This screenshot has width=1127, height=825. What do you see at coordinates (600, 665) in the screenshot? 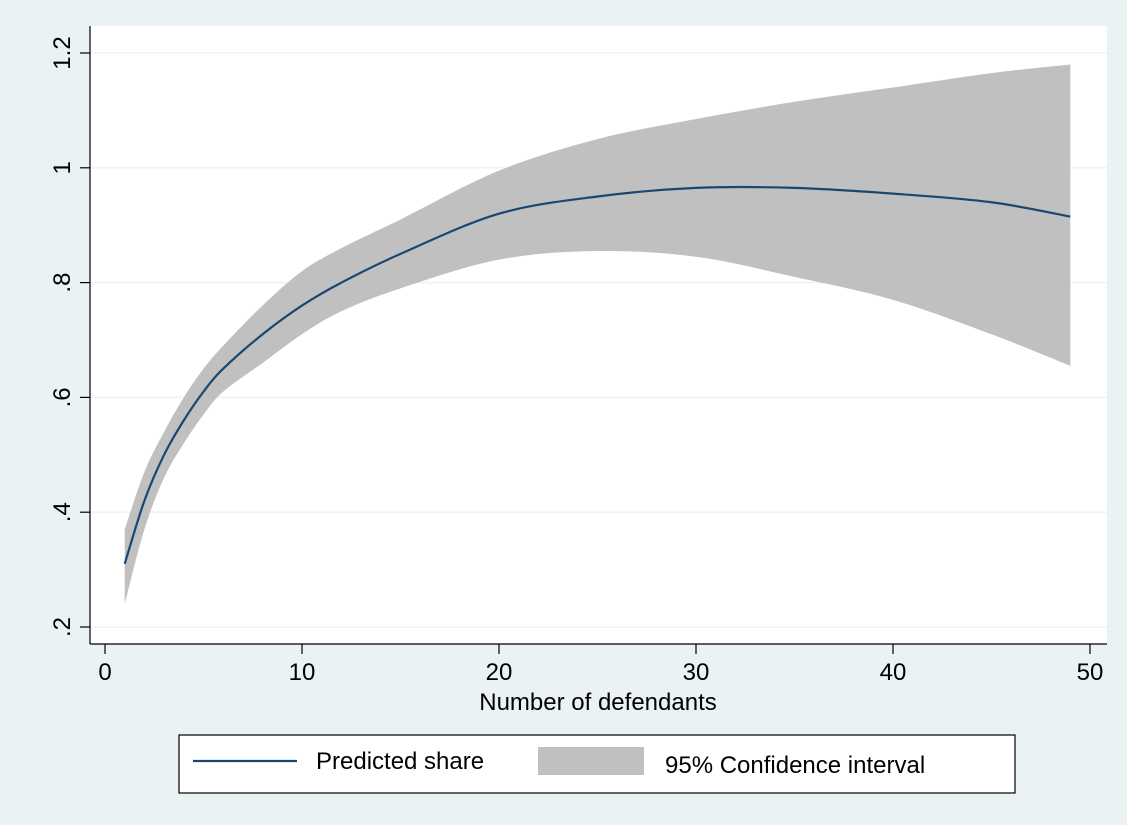
I see `x-axis-ticks: 0 10 20 30 40 50` at bounding box center [600, 665].